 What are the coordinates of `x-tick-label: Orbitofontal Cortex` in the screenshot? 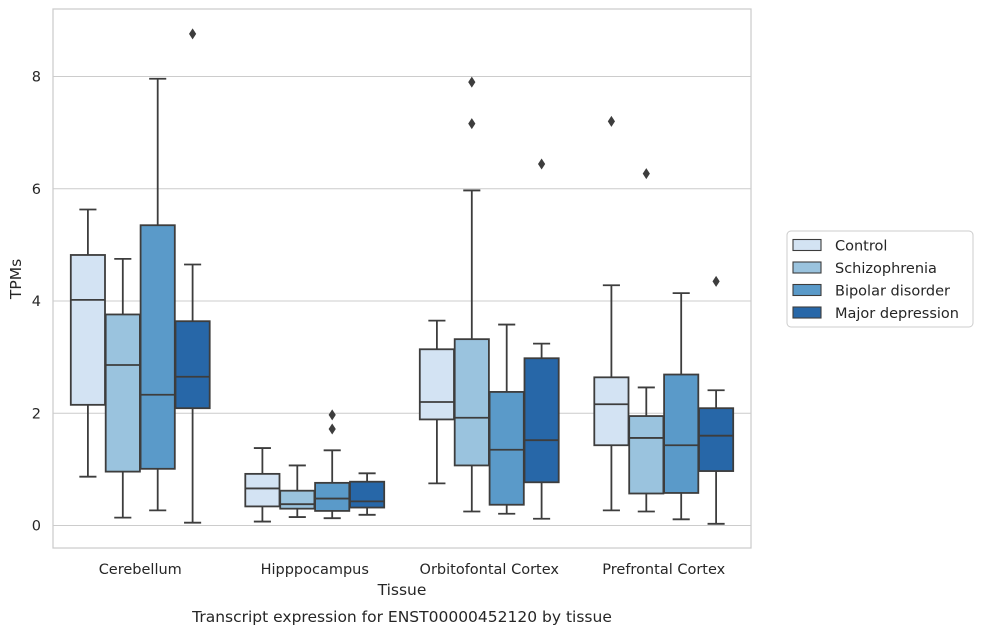 It's located at (490, 570).